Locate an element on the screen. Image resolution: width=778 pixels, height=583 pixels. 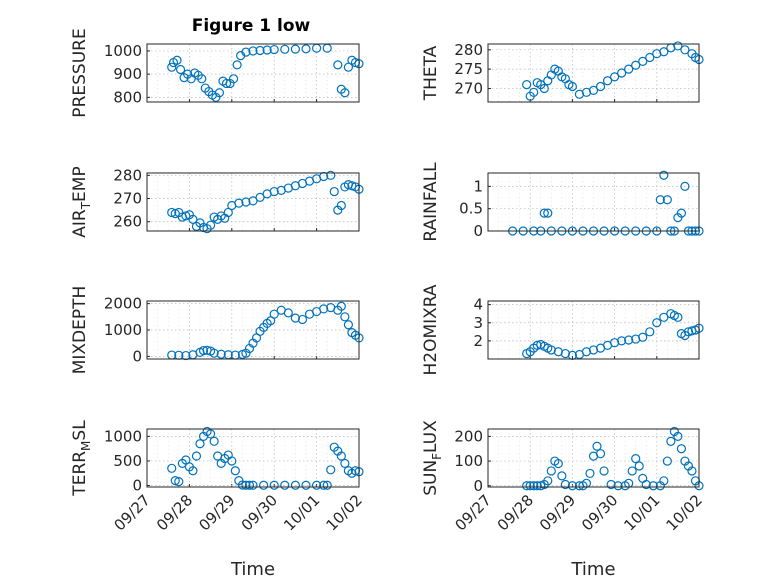
x-axis-label: Time is located at coordinates (592, 569).